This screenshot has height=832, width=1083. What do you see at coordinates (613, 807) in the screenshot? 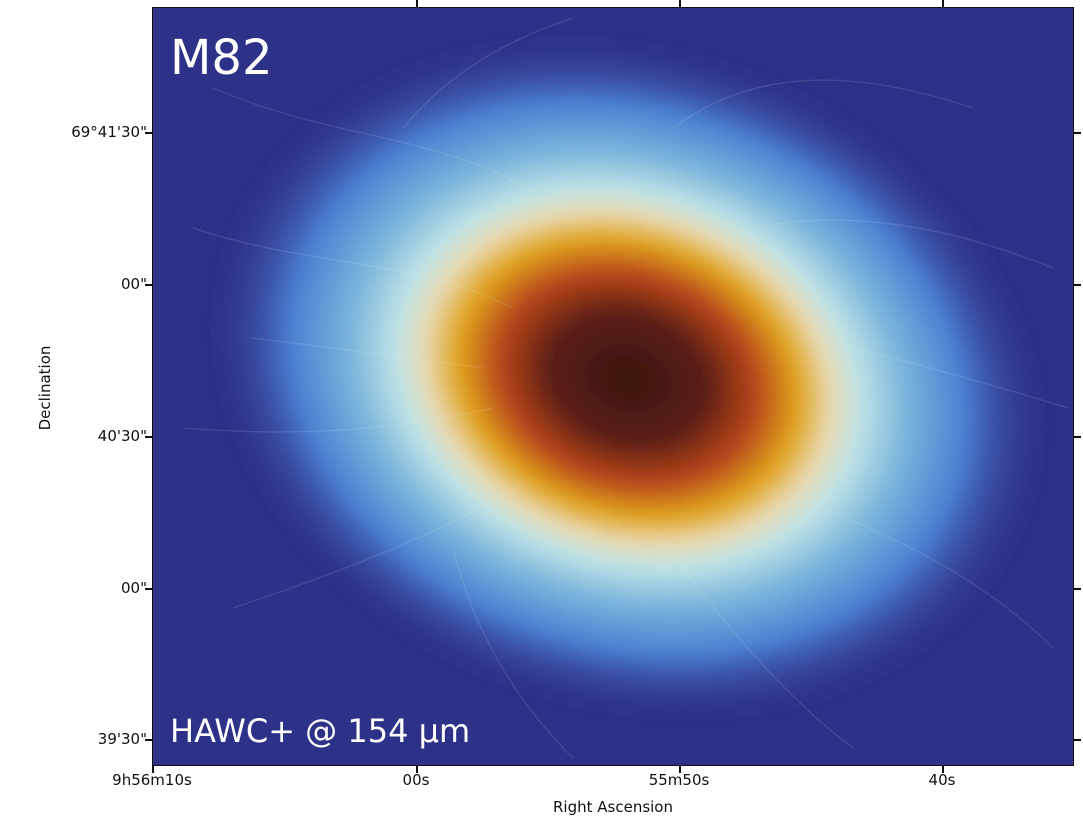
I see `x-axis-label: Right Ascension` at bounding box center [613, 807].